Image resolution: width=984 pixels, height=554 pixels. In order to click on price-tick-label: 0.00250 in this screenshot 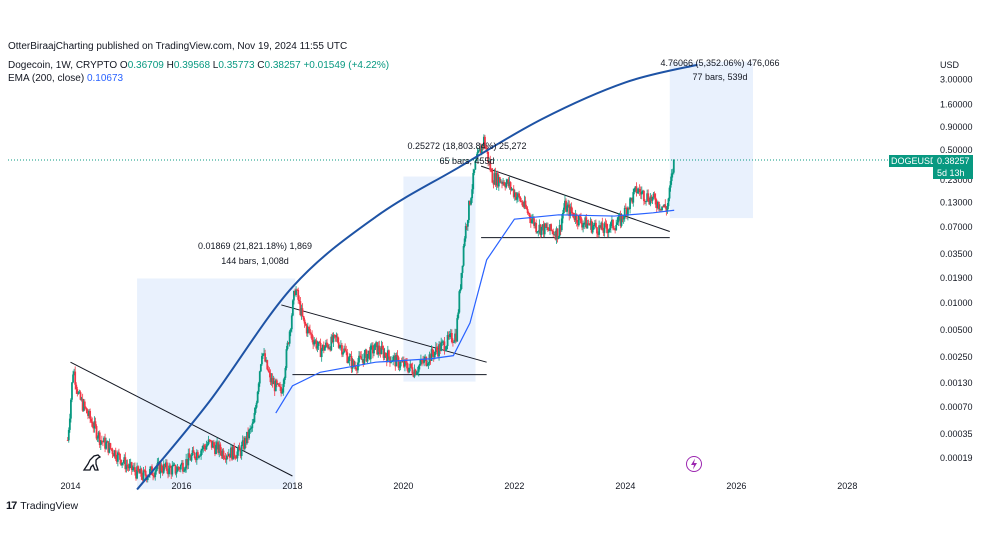, I will do `click(956, 357)`.